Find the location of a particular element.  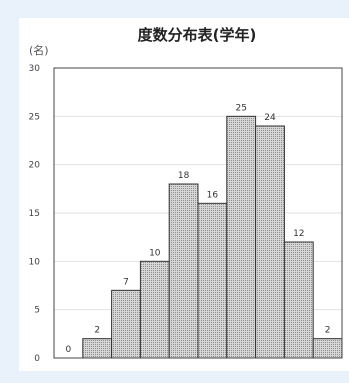

y-tick-label: 20 is located at coordinates (35, 166).